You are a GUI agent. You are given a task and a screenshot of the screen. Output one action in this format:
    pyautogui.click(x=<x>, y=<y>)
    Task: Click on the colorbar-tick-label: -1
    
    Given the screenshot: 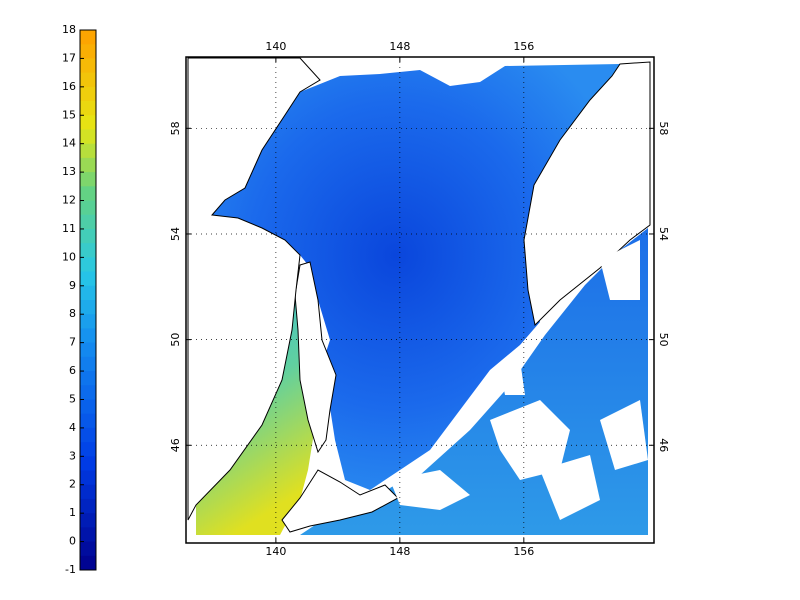 What is the action you would take?
    pyautogui.click(x=70, y=569)
    